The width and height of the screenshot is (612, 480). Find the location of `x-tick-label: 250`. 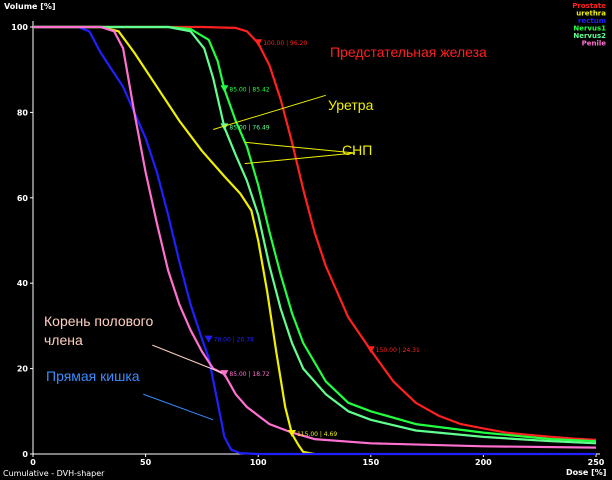

x-tick-label: 250 is located at coordinates (596, 462).